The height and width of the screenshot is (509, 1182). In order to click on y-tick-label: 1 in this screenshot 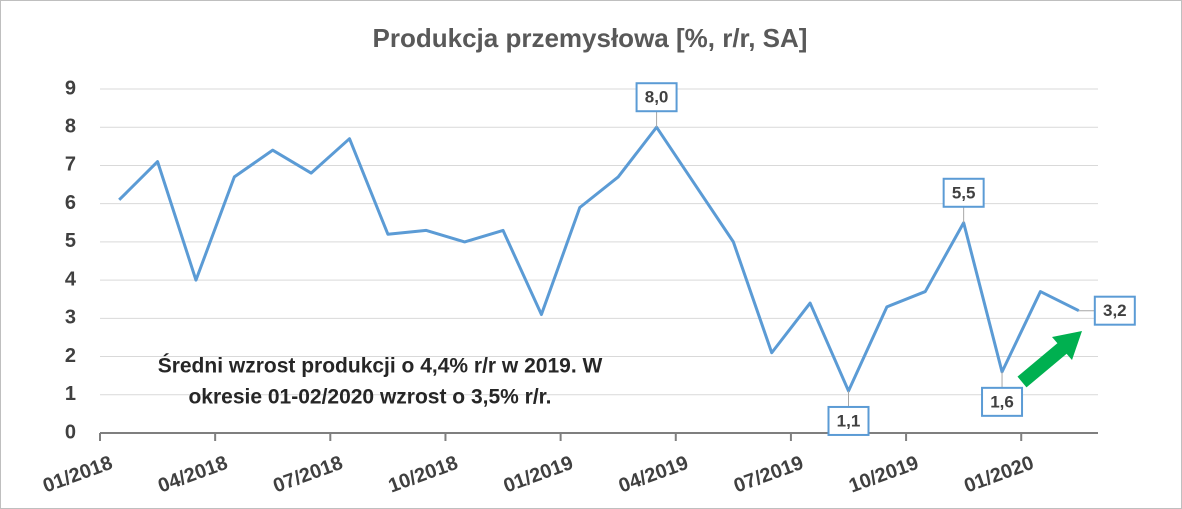, I will do `click(70, 394)`.